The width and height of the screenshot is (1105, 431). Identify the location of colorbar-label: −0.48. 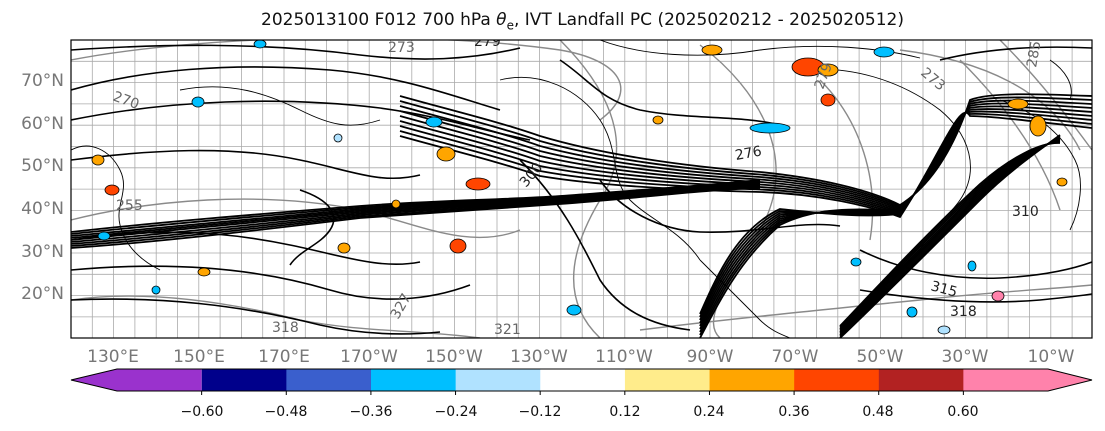
(286, 412).